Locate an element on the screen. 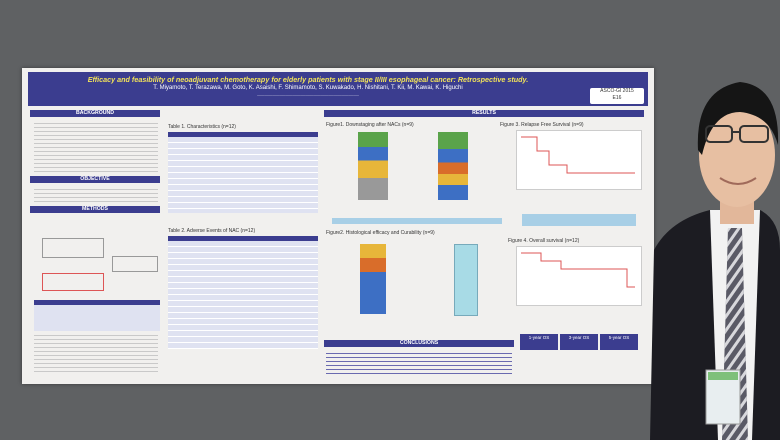 Image resolution: width=780 pixels, height=440 pixels. badge: ASCO-GI 2015 E16 is located at coordinates (617, 96).